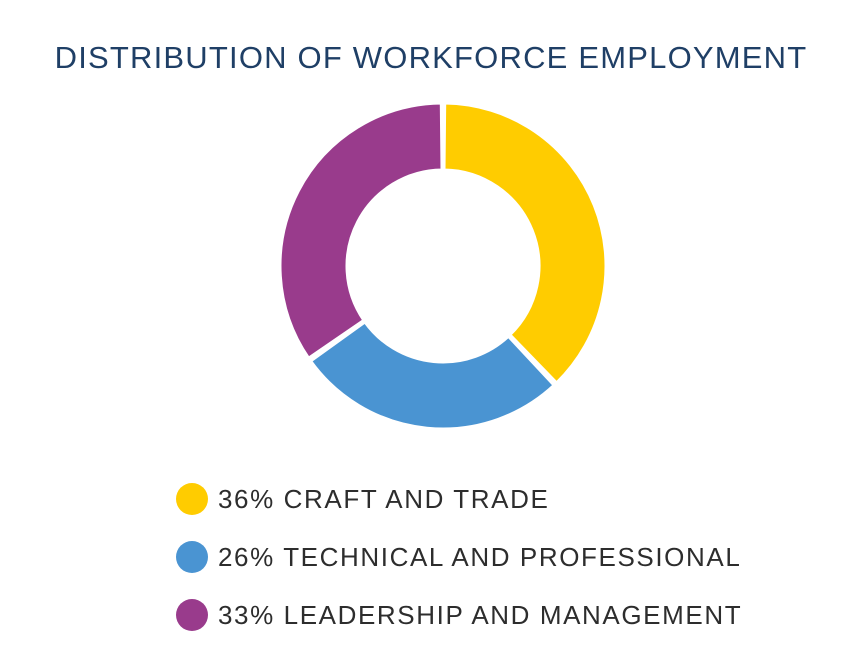  What do you see at coordinates (525, 243) in the screenshot?
I see `donut-slice-craft-and-trade` at bounding box center [525, 243].